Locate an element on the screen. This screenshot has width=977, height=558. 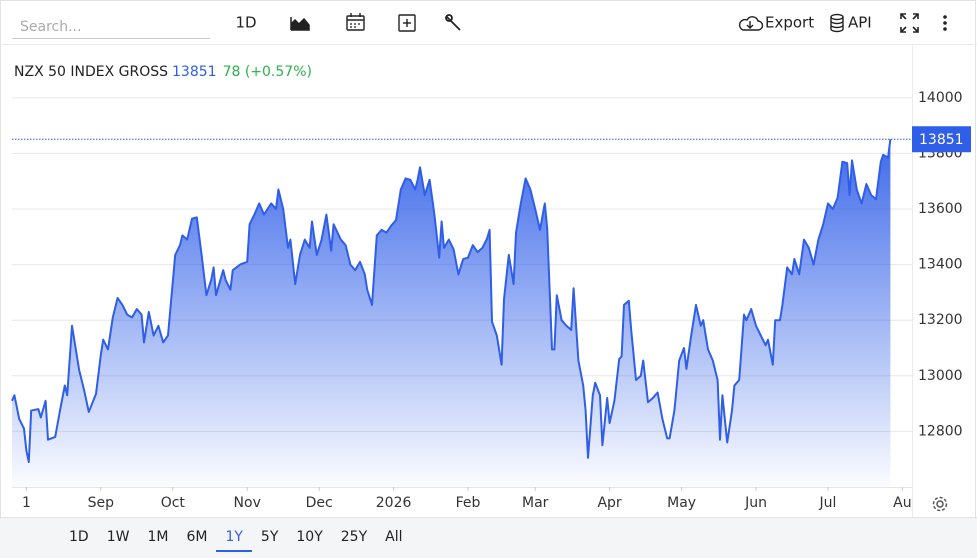
chart-header: NZX 50 INDEX GROSS 13851 78 (+0.57%) is located at coordinates (163, 72).